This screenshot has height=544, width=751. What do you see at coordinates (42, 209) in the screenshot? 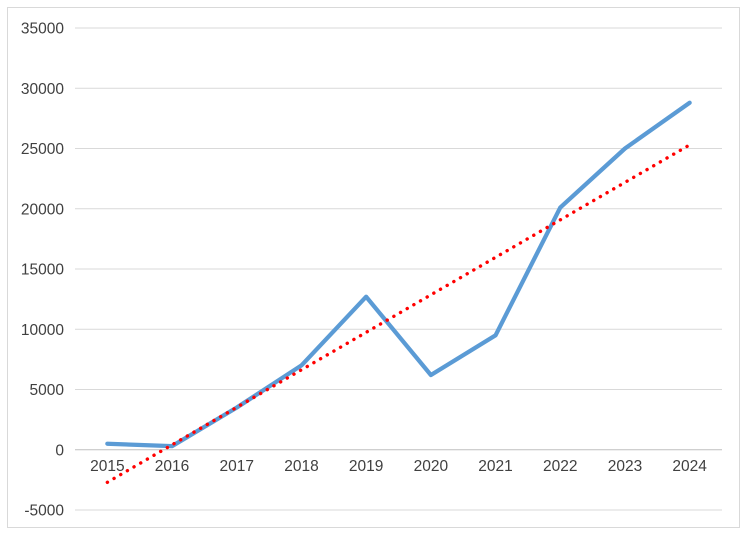
I see `y-axis-tick-label: 20000` at bounding box center [42, 209].